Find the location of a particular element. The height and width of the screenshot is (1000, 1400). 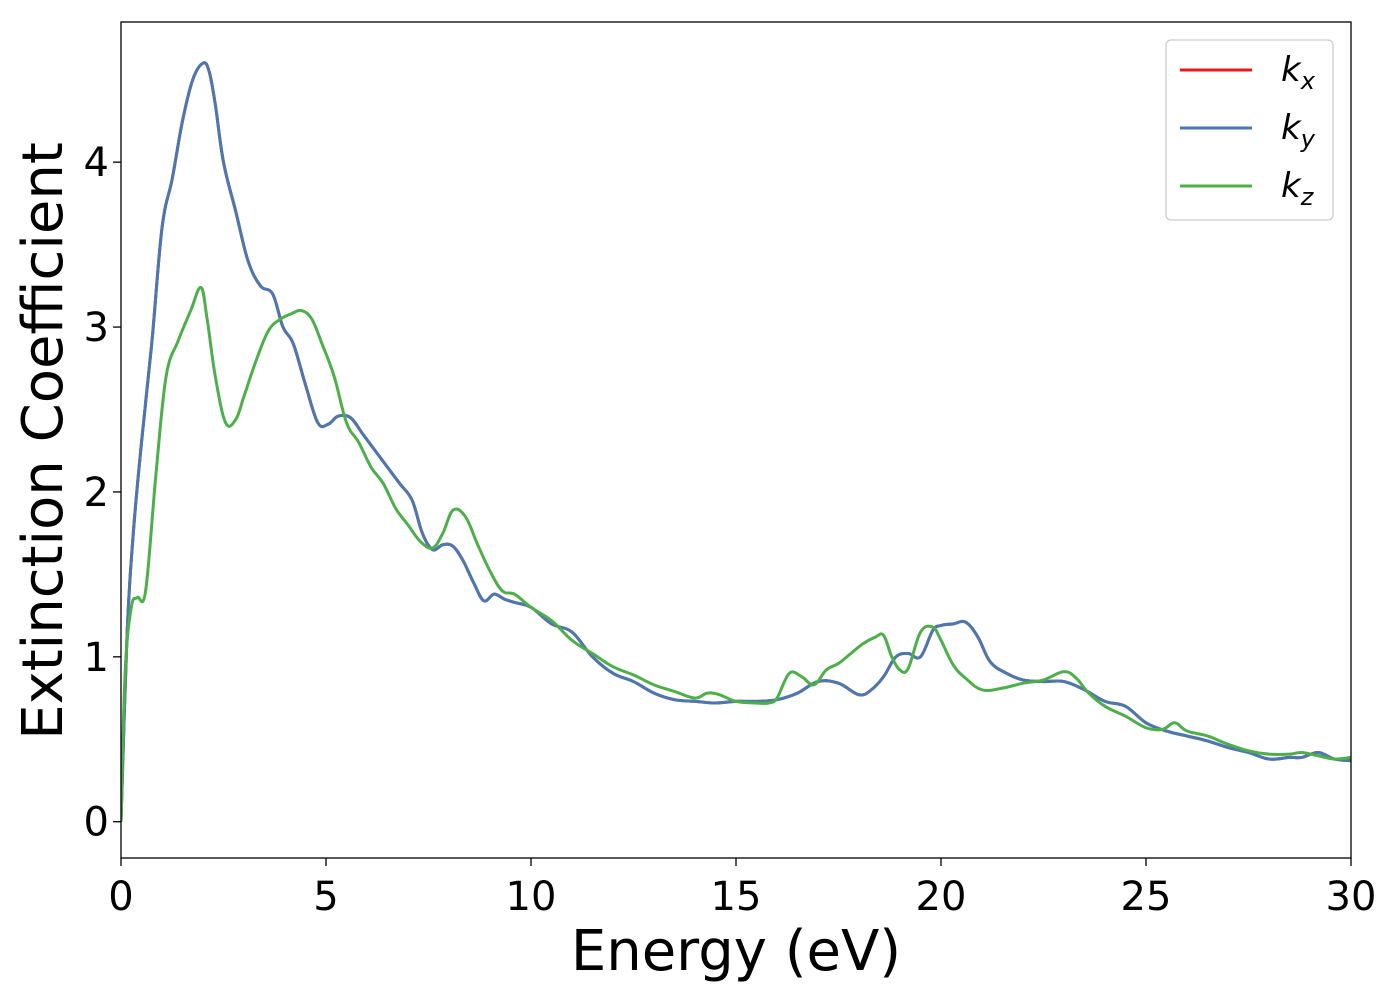

x-tick-label: 20 is located at coordinates (941, 897).